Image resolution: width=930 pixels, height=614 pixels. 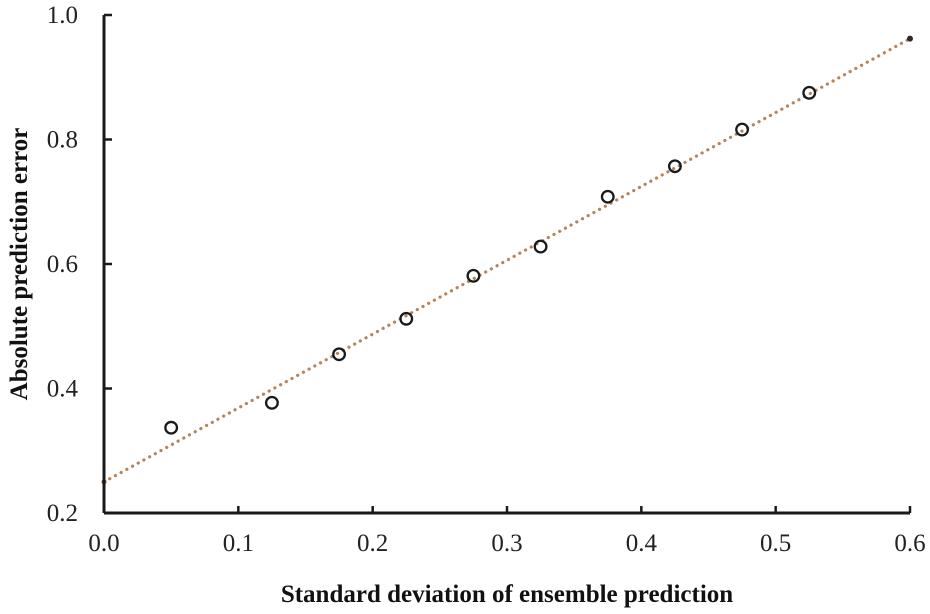 What do you see at coordinates (238, 543) in the screenshot?
I see `x-tick-label: 0.1` at bounding box center [238, 543].